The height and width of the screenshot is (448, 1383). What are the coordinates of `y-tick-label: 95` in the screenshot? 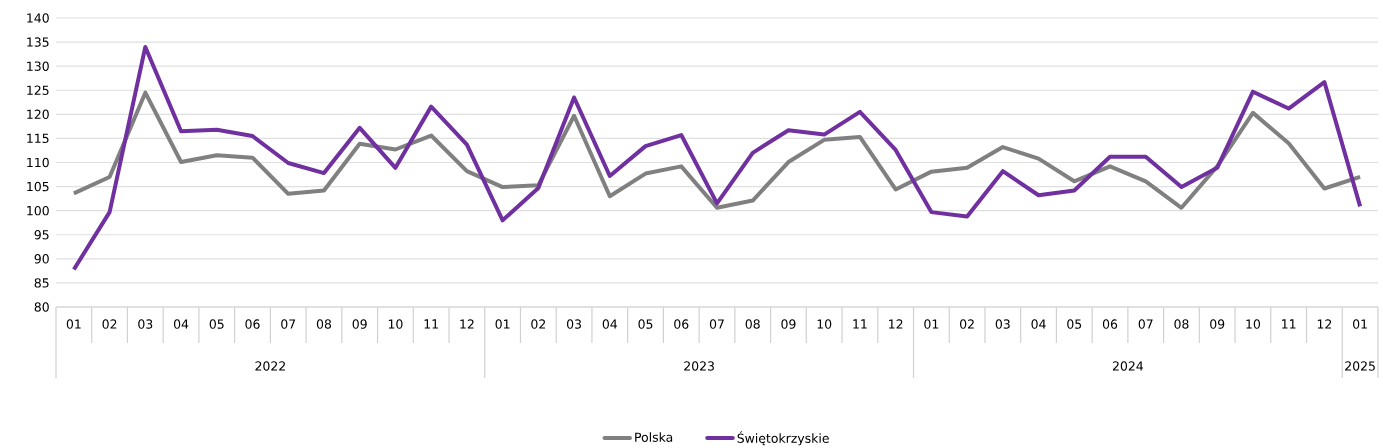 It's located at (41, 235).